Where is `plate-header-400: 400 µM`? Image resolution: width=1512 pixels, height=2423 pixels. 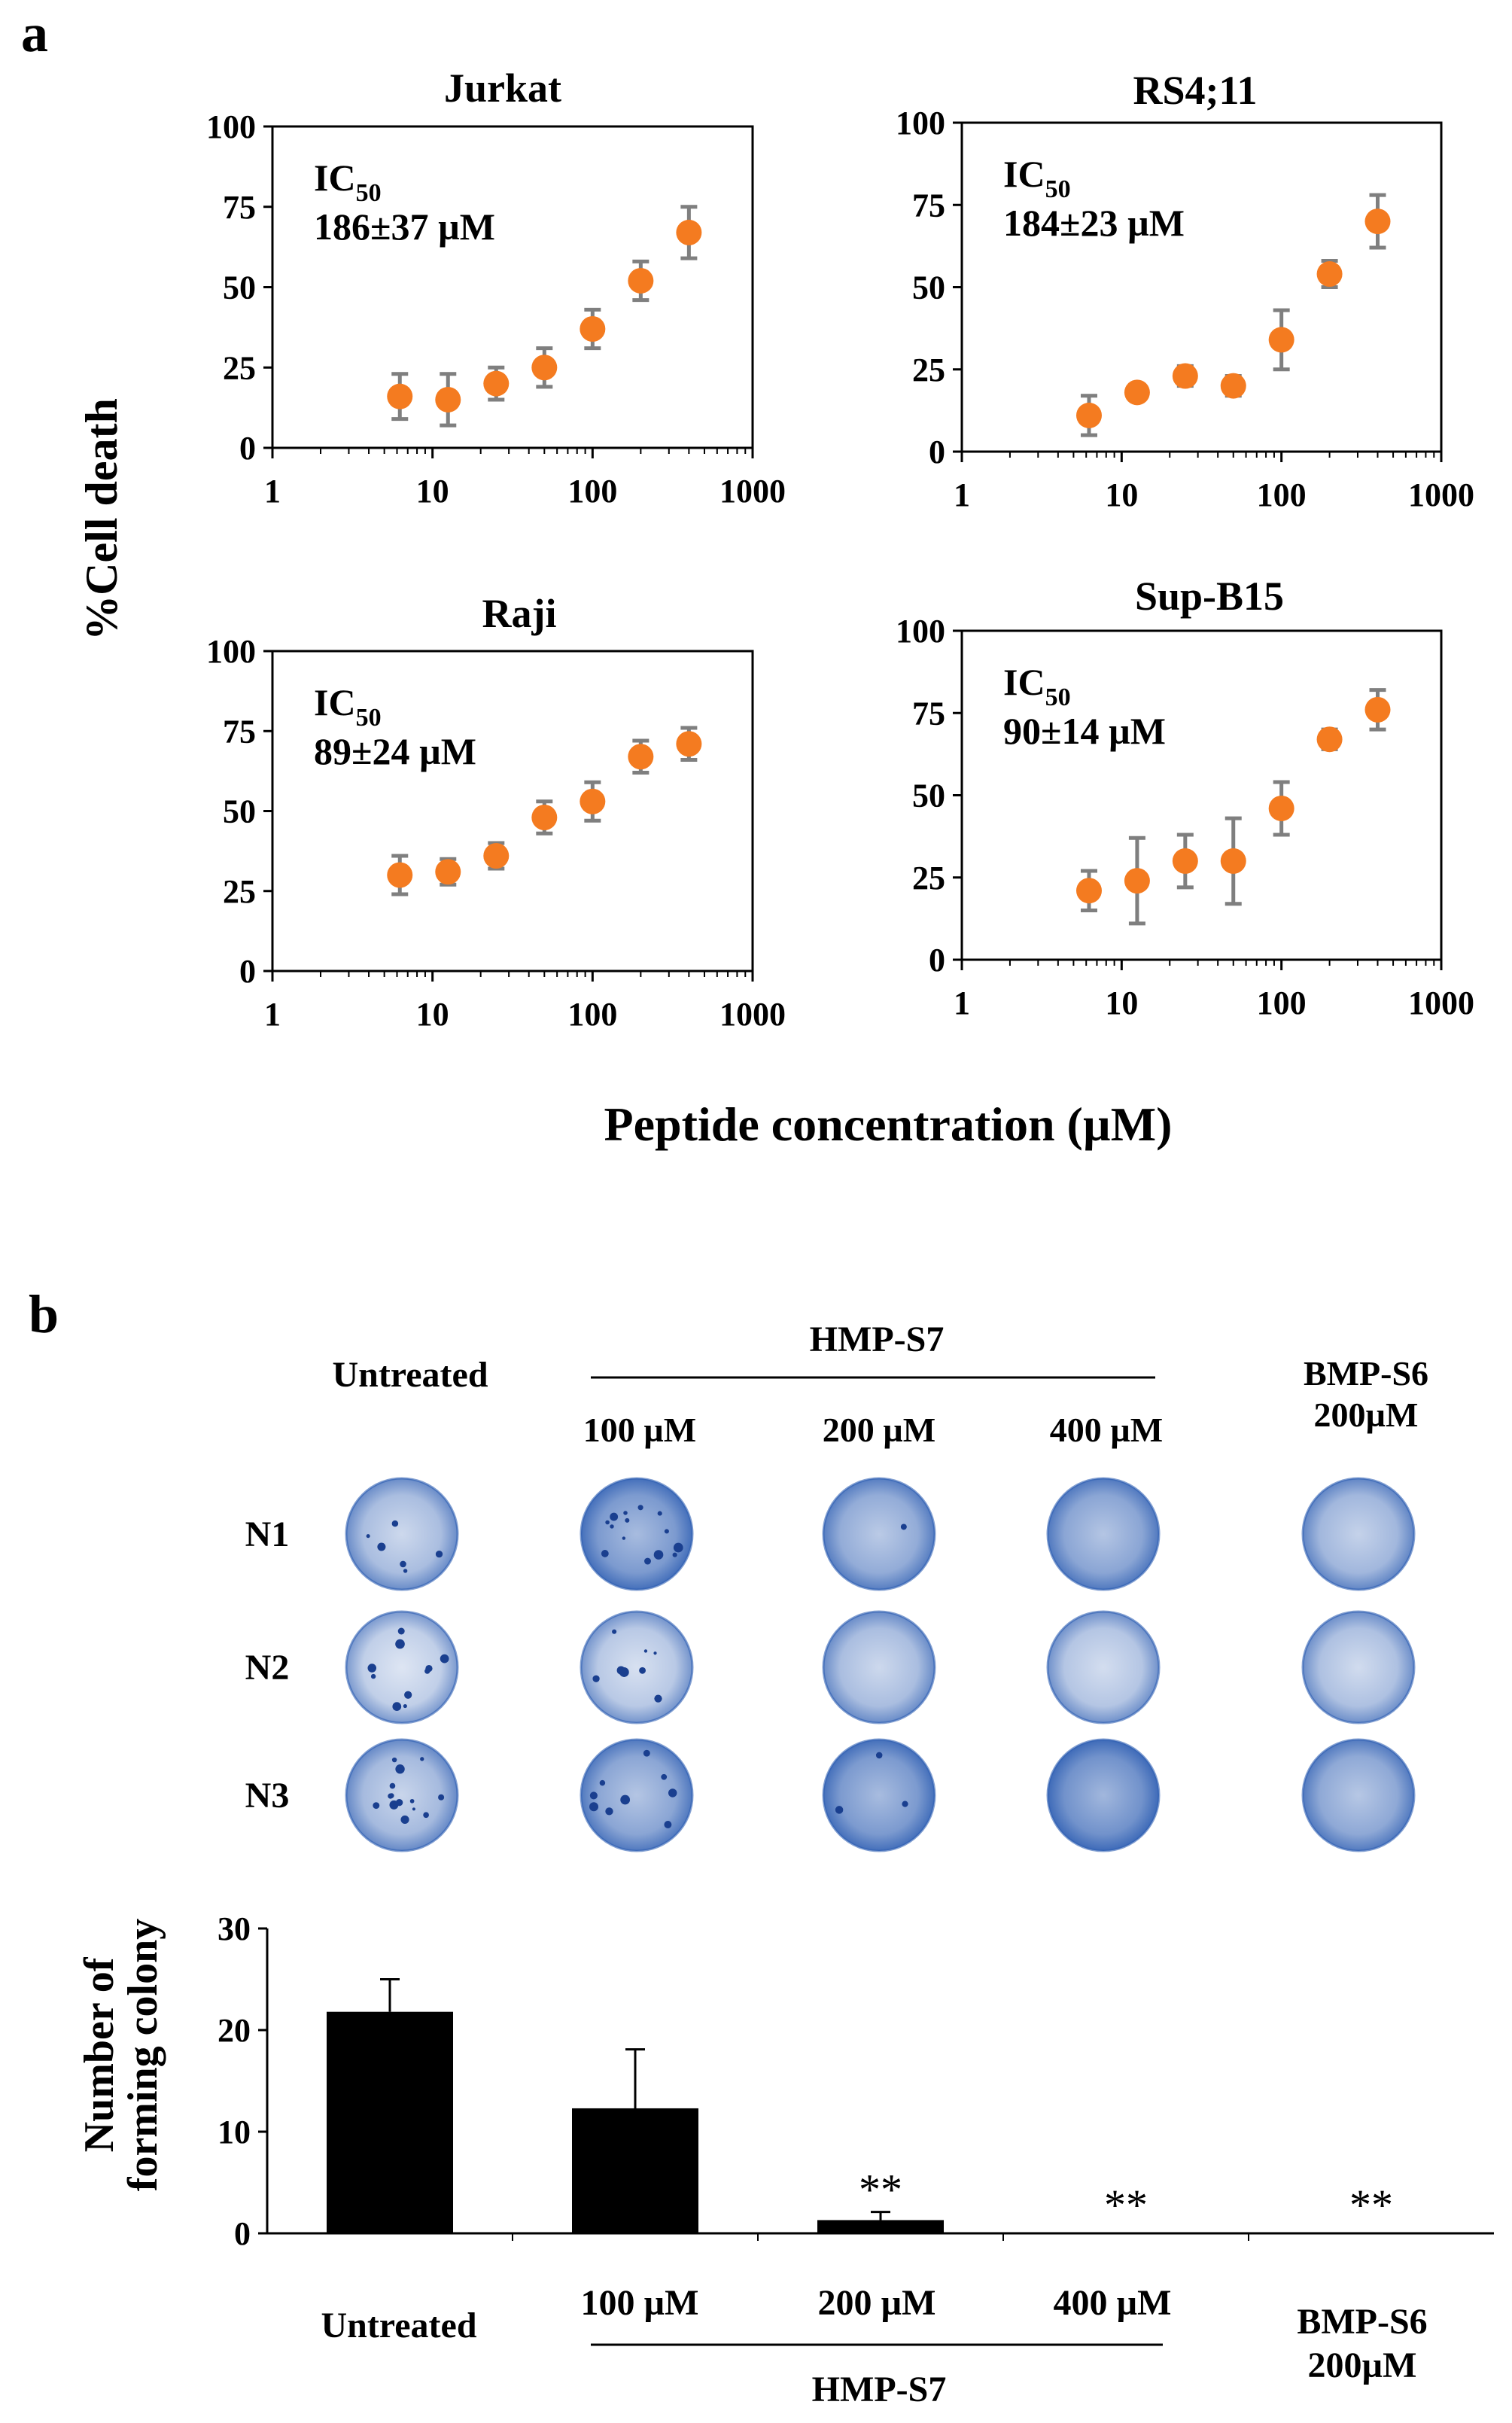
plate-header-400: 400 µM is located at coordinates (1107, 1430).